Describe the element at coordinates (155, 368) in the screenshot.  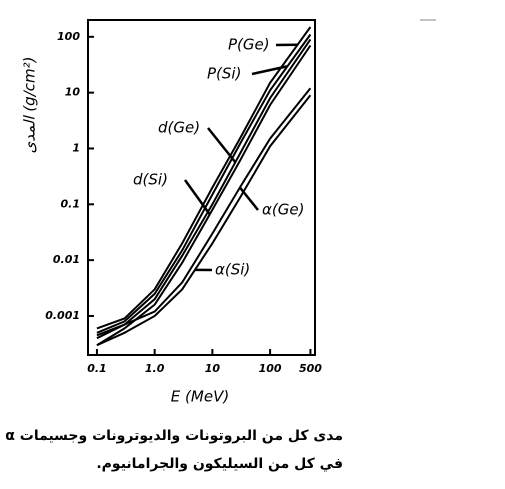
I see `x-tick-label: 1.0` at that location.